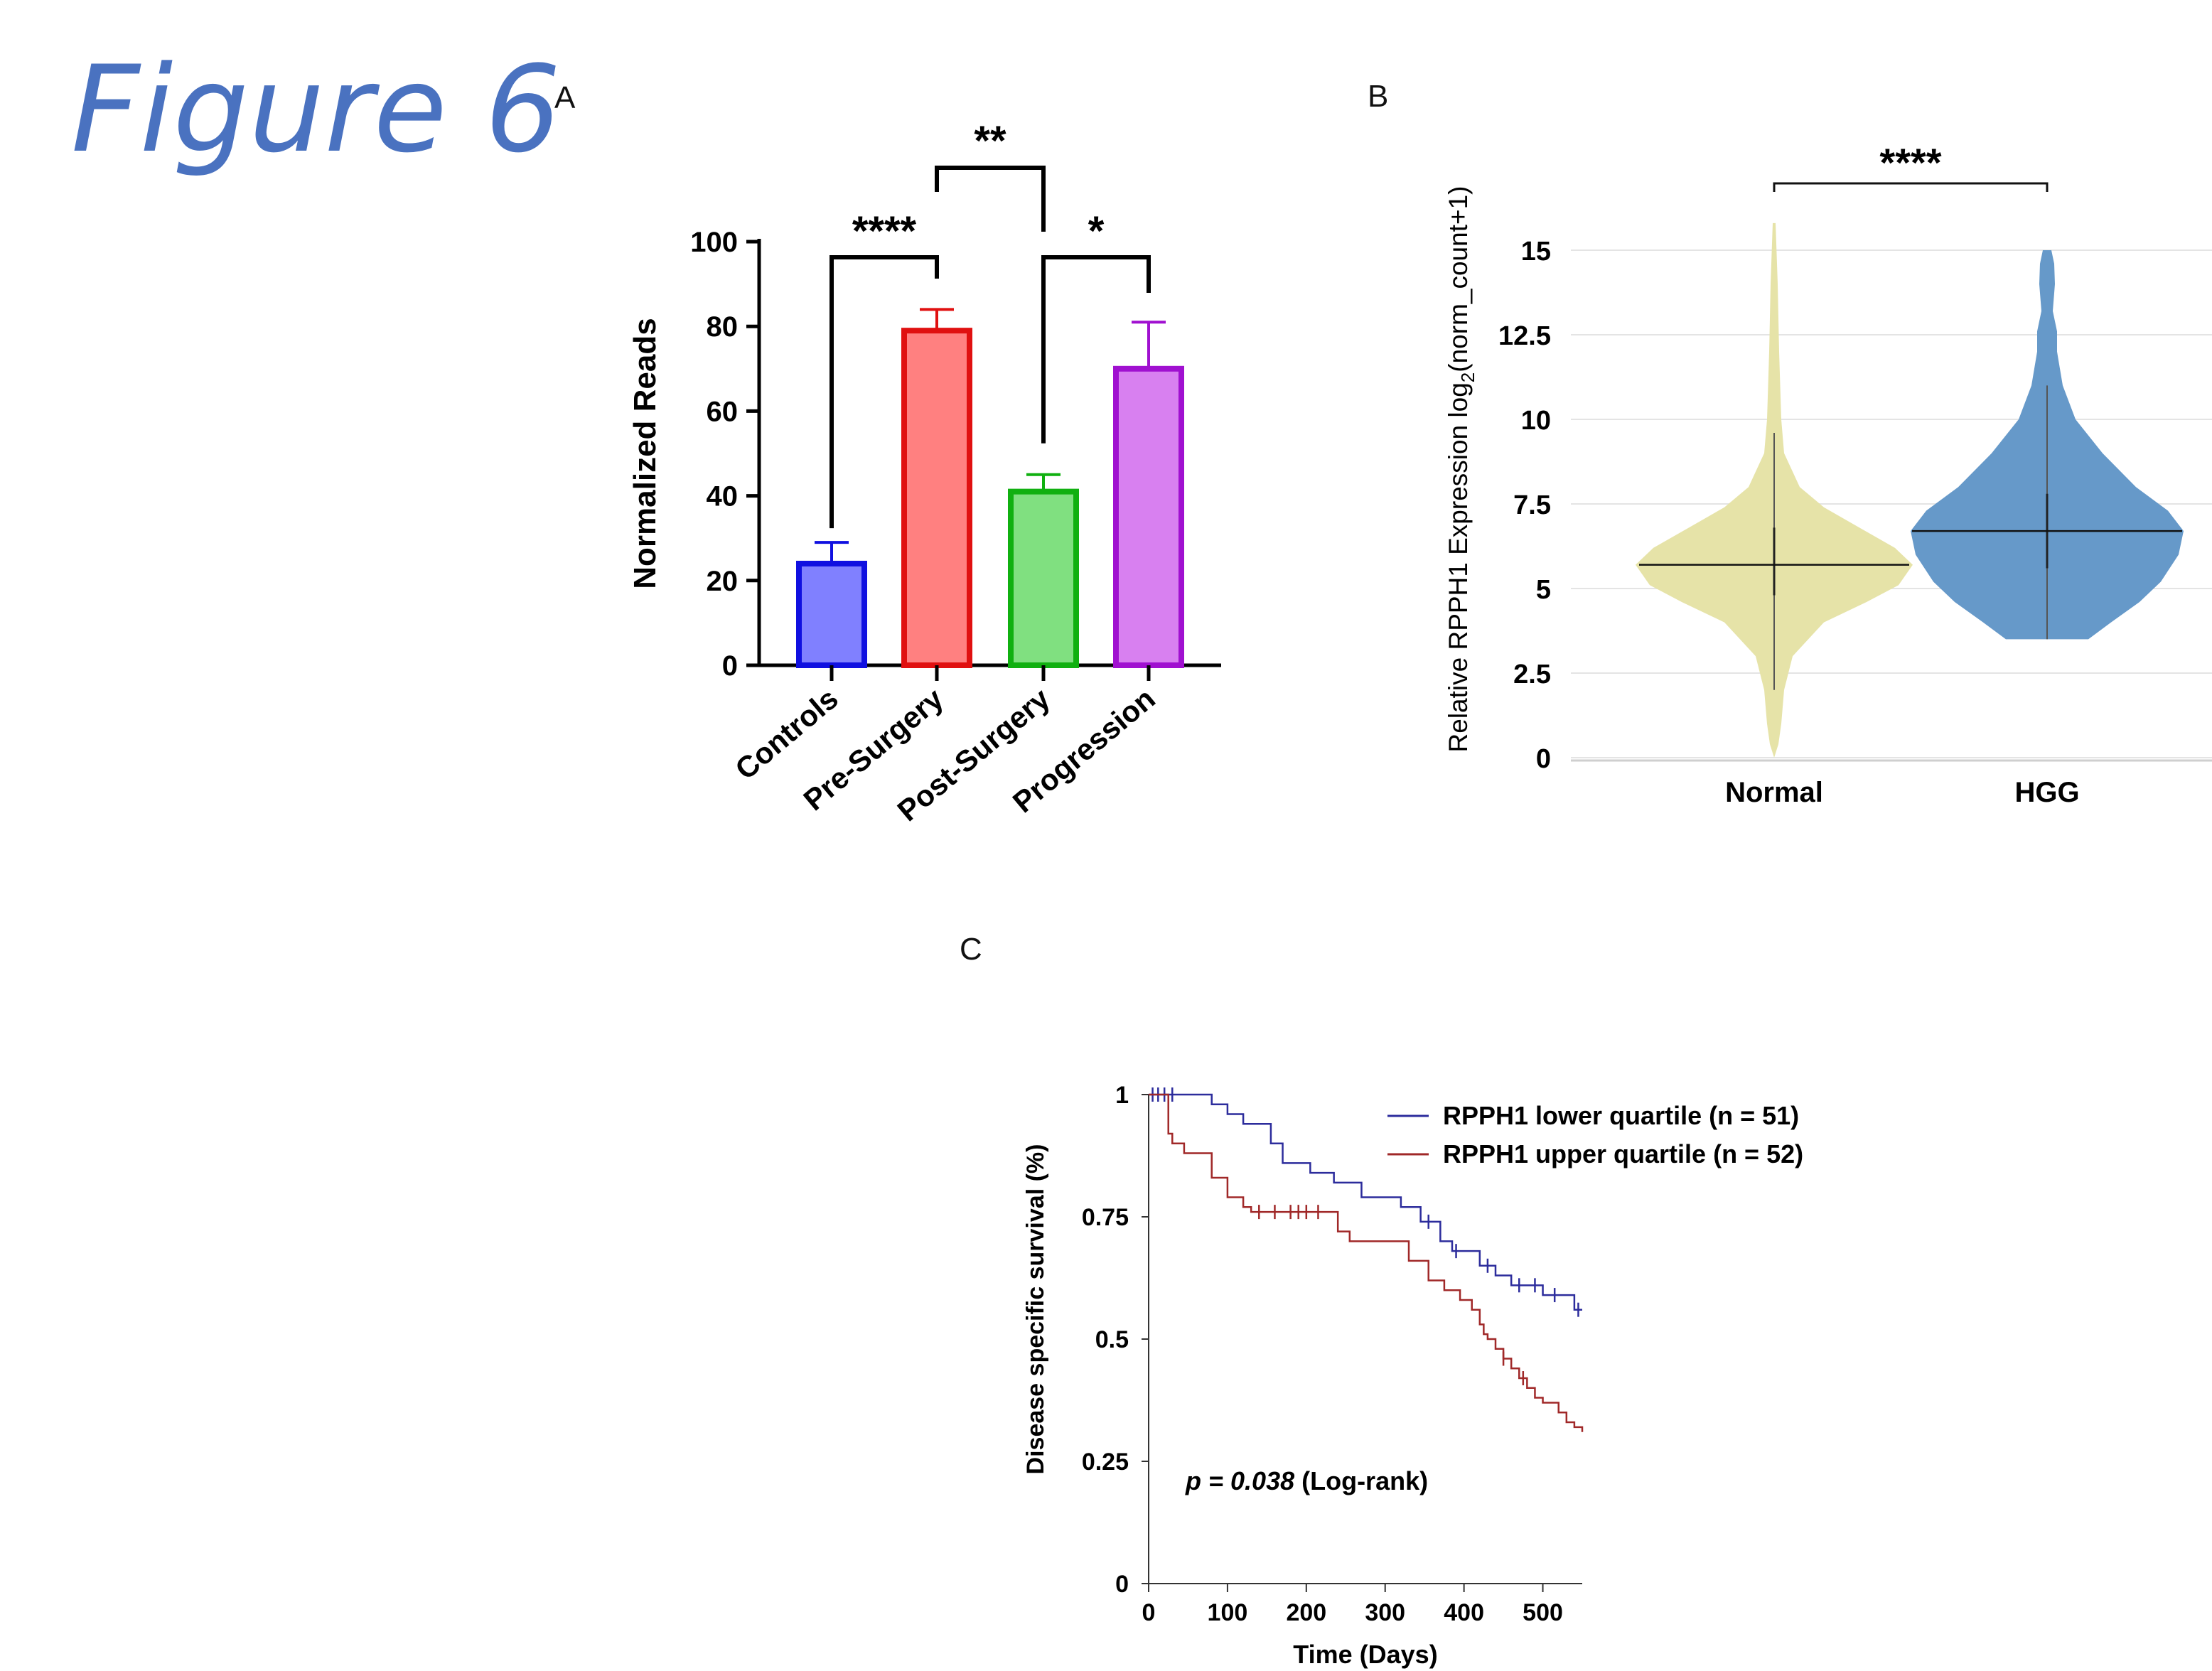 Image resolution: width=2212 pixels, height=1671 pixels. I want to click on sig-label-controls-pre-surgery: ****, so click(884, 231).